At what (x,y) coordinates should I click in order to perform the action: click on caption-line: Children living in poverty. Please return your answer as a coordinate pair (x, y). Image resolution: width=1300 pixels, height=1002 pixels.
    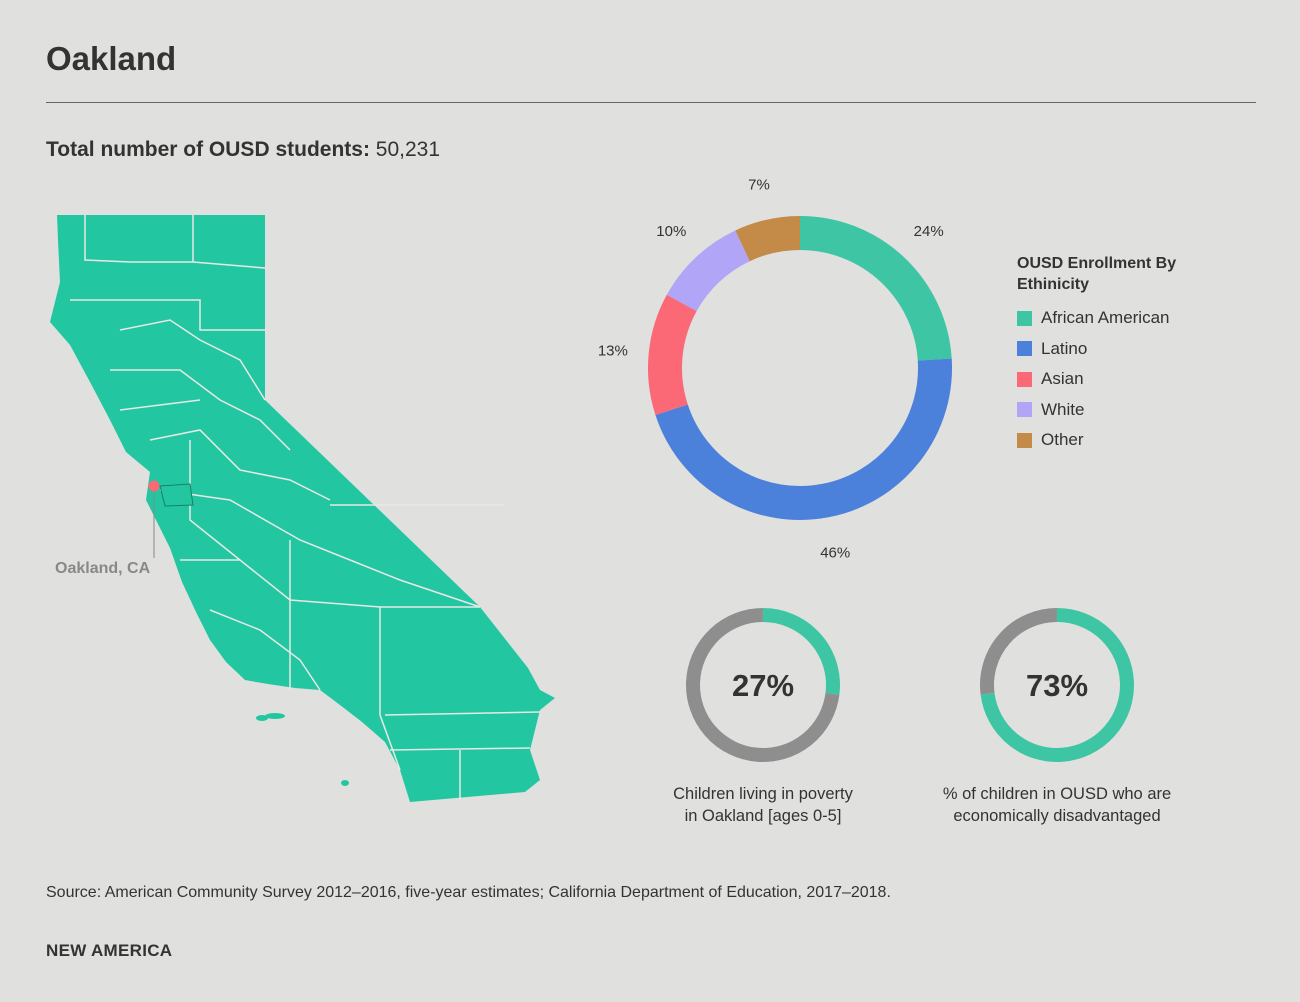
    Looking at the image, I should click on (763, 794).